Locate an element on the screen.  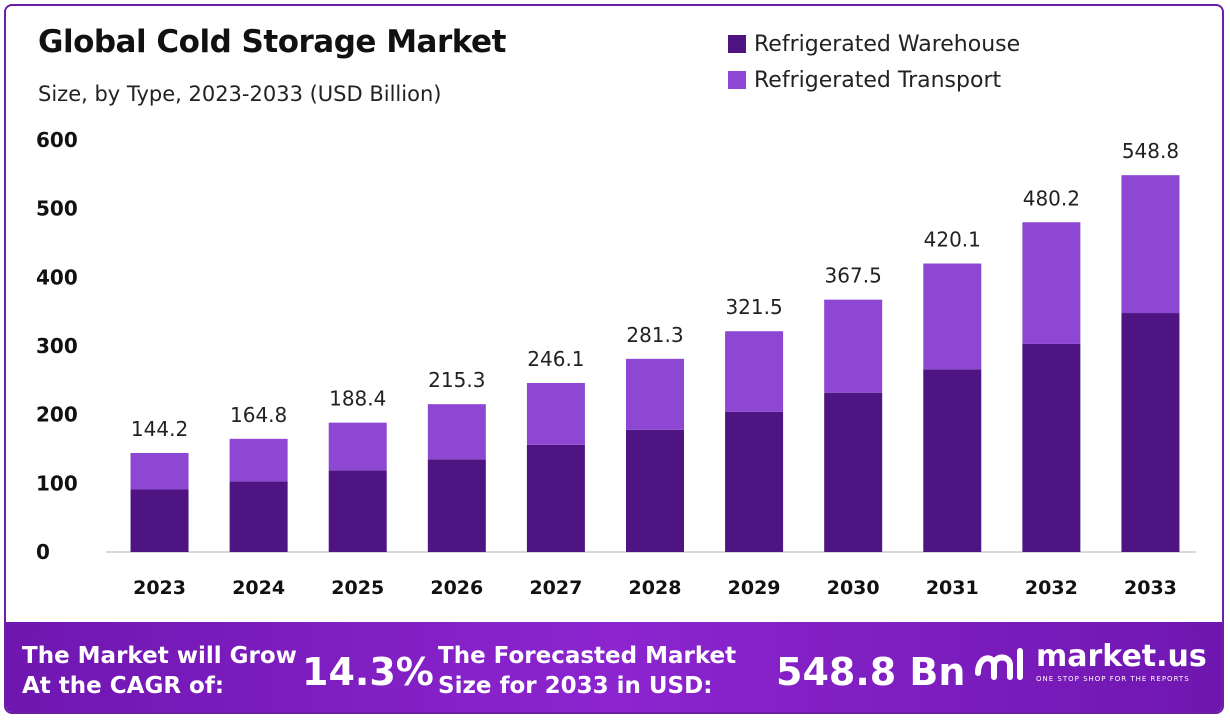
y-tick-label: 100 is located at coordinates (57, 483).